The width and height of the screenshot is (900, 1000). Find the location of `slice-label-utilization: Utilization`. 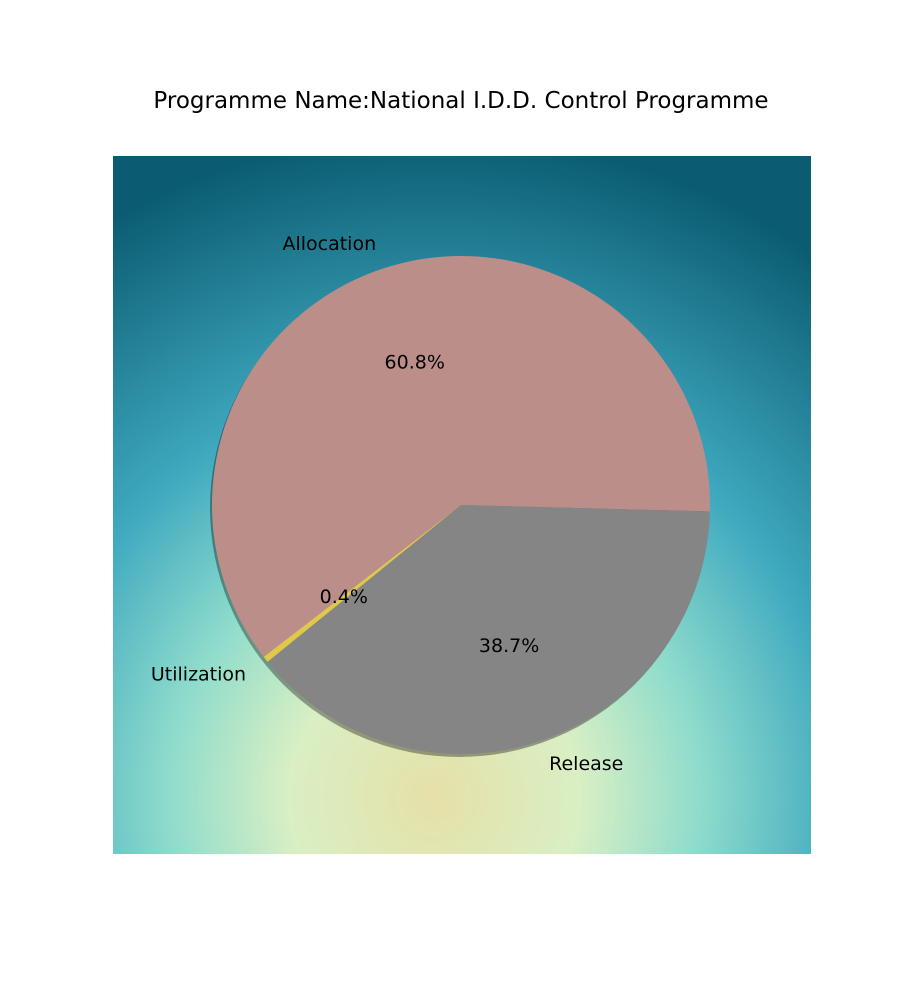

slice-label-utilization: Utilization is located at coordinates (198, 674).